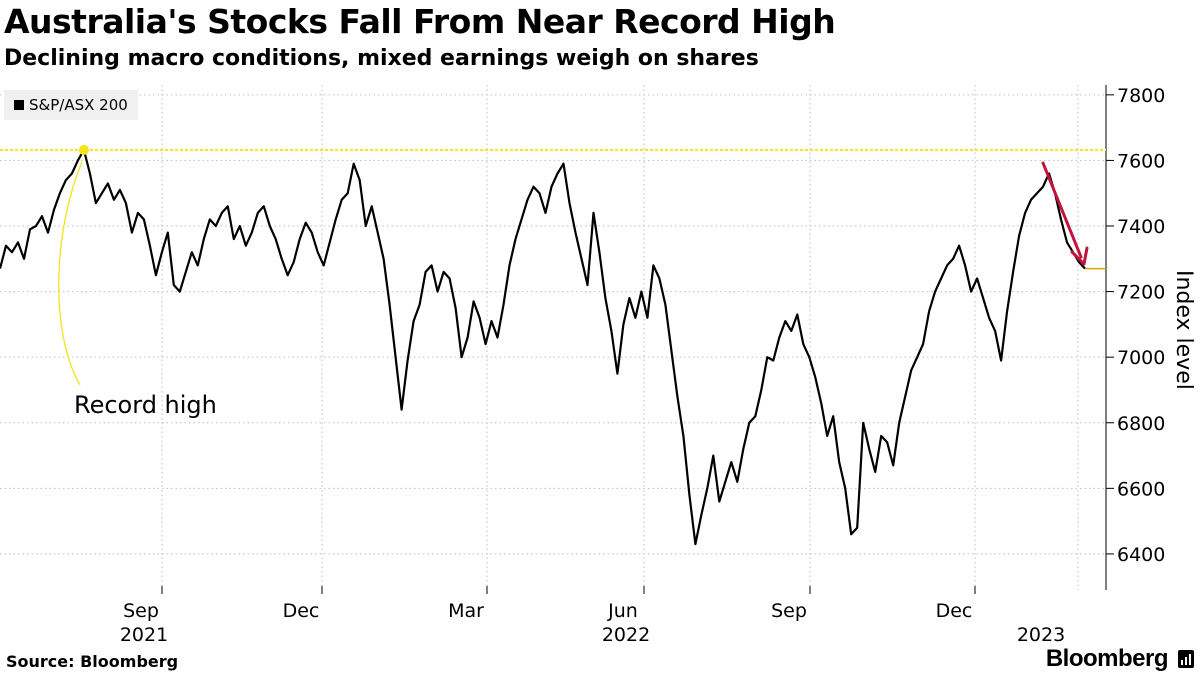 This screenshot has width=1200, height=675. Describe the element at coordinates (1141, 161) in the screenshot. I see `y-tick-label: 7600` at that location.